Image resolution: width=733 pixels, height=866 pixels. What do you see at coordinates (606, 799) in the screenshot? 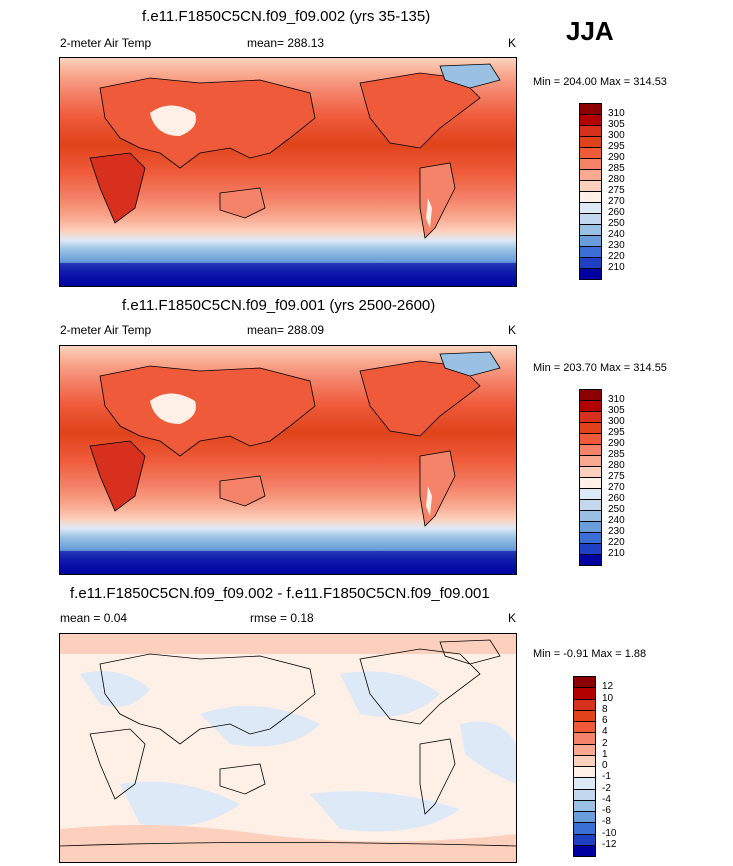
I see `colorbar-tick-label: -4` at bounding box center [606, 799].